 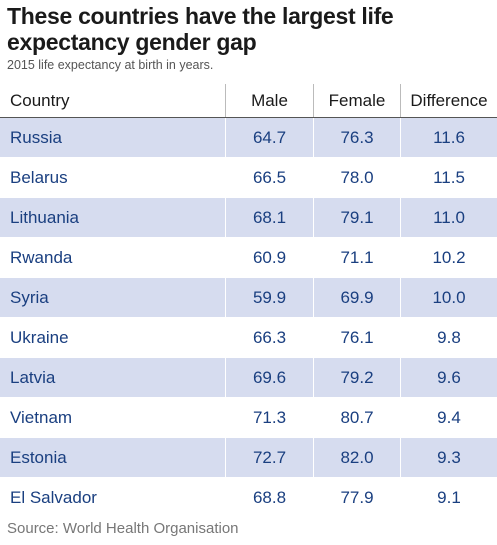 I want to click on header-male: Male, so click(x=269, y=100).